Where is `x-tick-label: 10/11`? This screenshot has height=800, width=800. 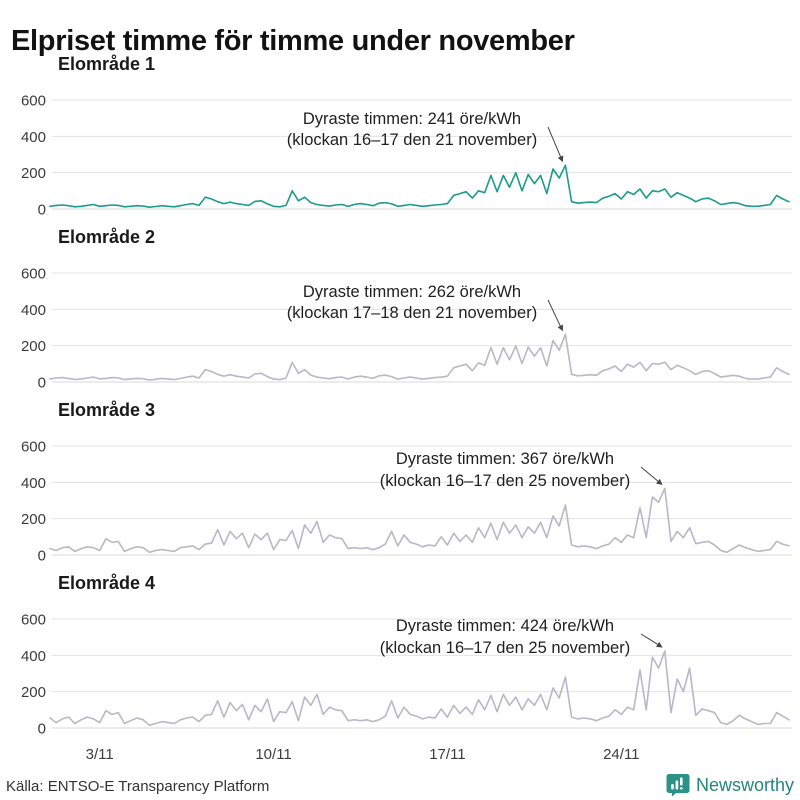
x-tick-label: 10/11 is located at coordinates (273, 754).